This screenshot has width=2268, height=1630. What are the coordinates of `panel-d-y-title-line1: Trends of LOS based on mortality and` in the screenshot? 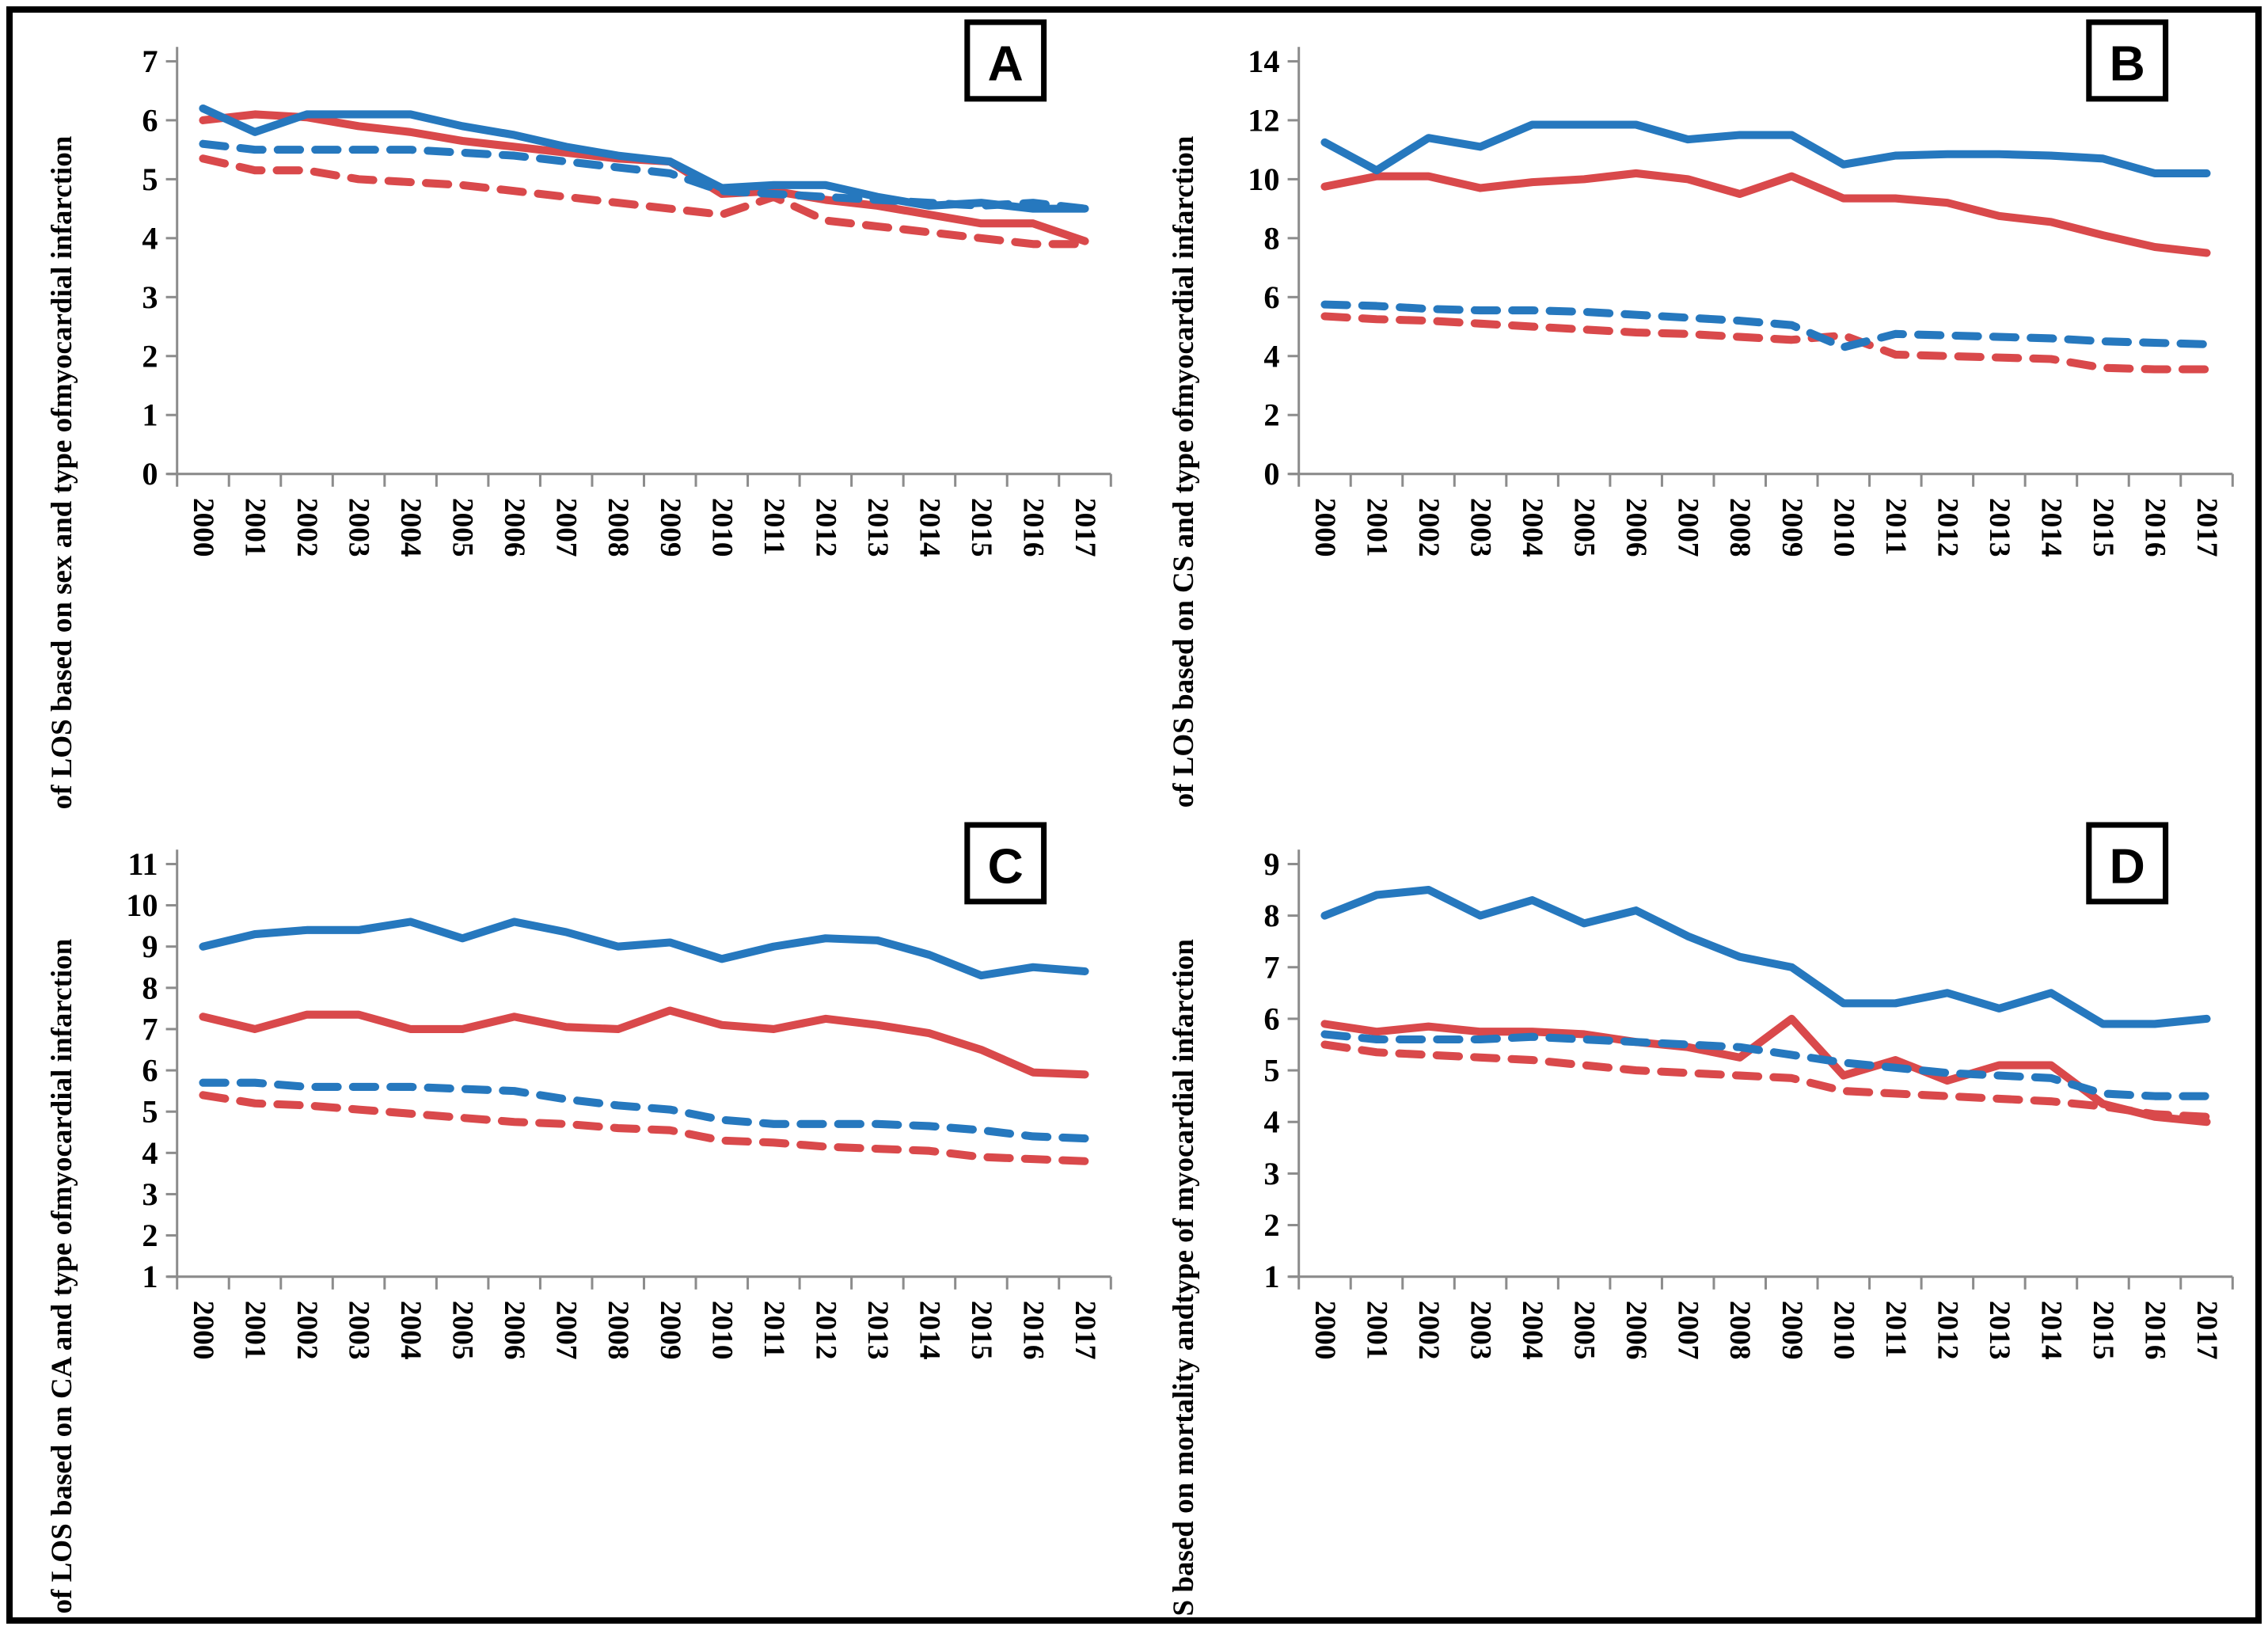 It's located at (1183, 1460).